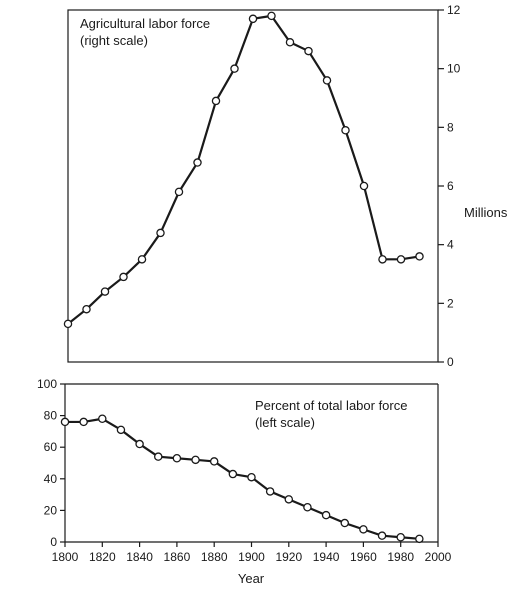 The height and width of the screenshot is (600, 527). Describe the element at coordinates (438, 557) in the screenshot. I see `x-tick-label: 2000` at that location.